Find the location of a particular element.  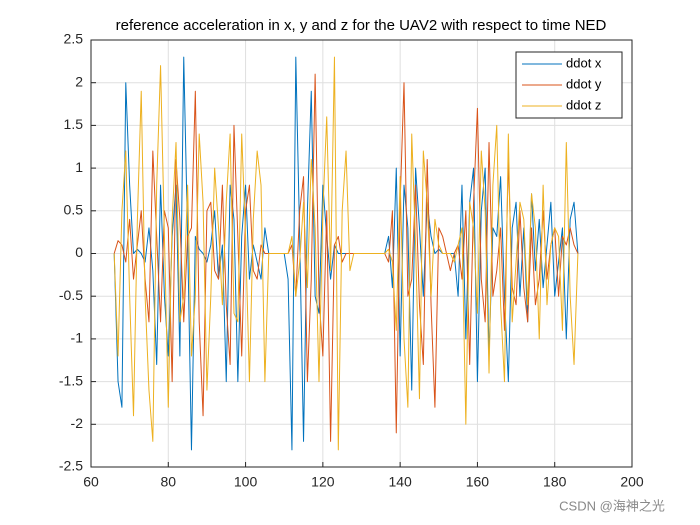

y-tick-label: 2 is located at coordinates (79, 81).